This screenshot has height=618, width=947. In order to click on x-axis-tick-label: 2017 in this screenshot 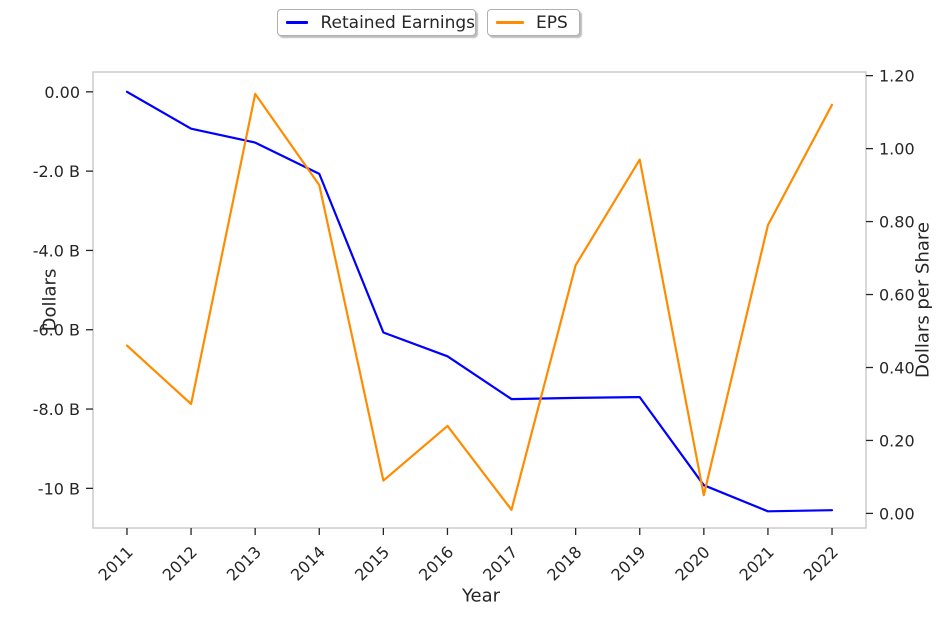, I will do `click(500, 563)`.